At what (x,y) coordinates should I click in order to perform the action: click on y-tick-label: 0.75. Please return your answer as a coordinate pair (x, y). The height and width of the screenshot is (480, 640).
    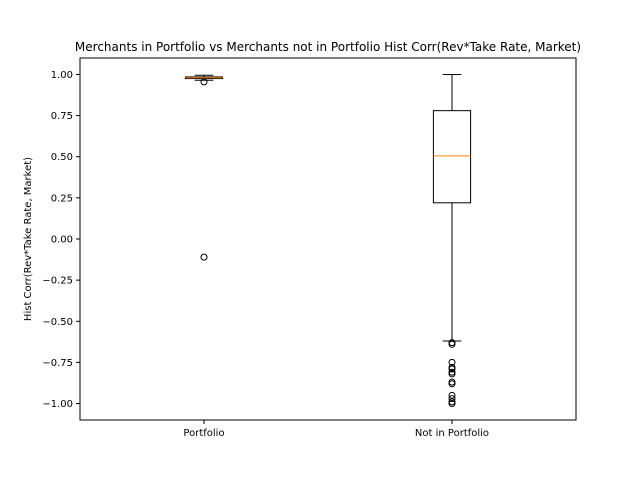
    Looking at the image, I should click on (62, 116).